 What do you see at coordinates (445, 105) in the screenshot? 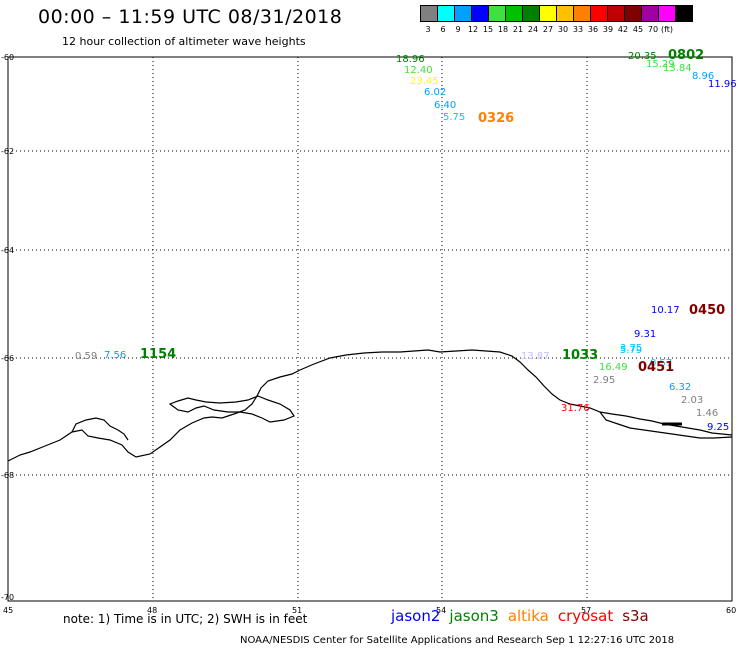
I see `observation-label: 6.40` at bounding box center [445, 105].